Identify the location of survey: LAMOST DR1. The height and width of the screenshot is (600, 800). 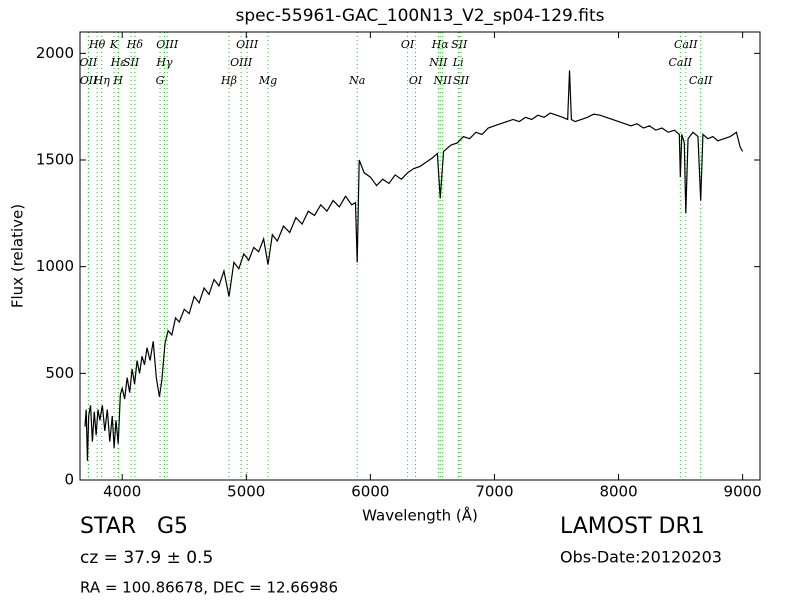
(632, 526).